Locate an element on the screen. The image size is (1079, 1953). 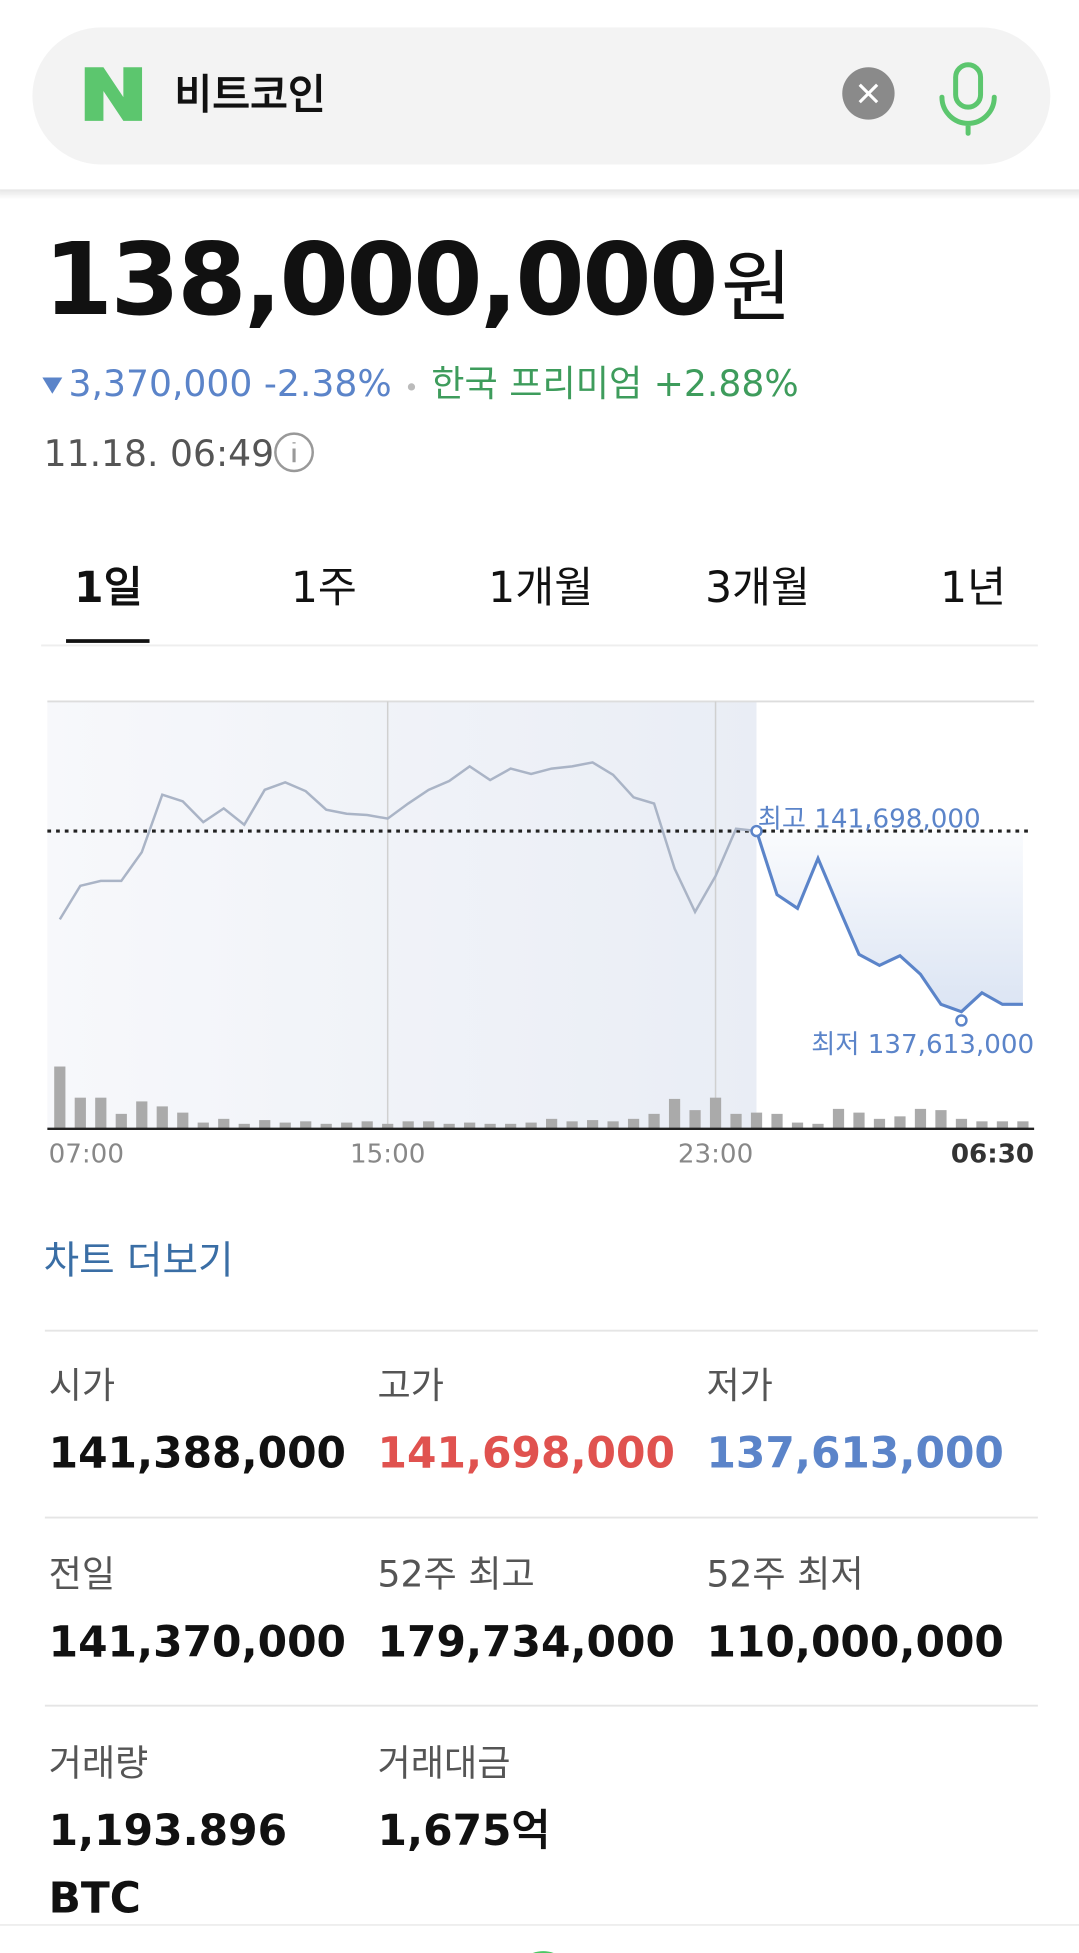
stat-value: 141,388,000 is located at coordinates (197, 1453).